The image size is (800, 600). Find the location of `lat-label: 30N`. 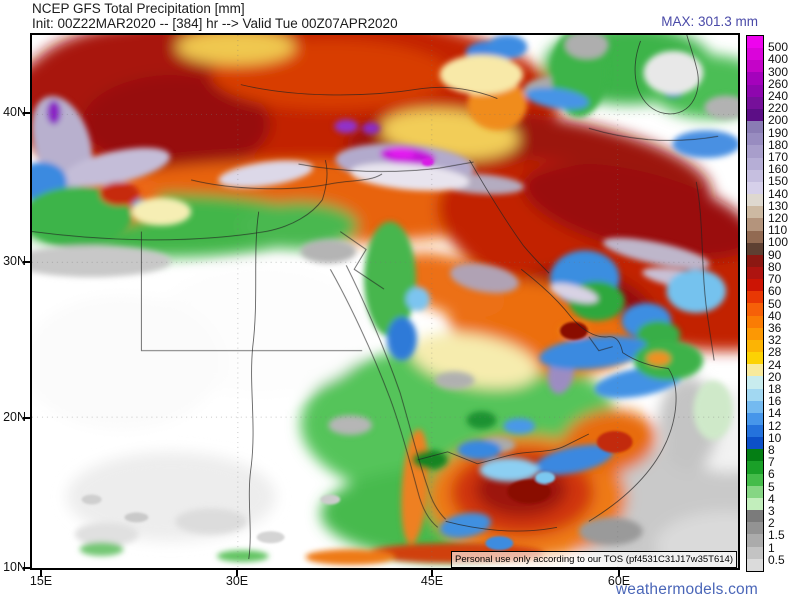

lat-label: 30N is located at coordinates (14, 261).